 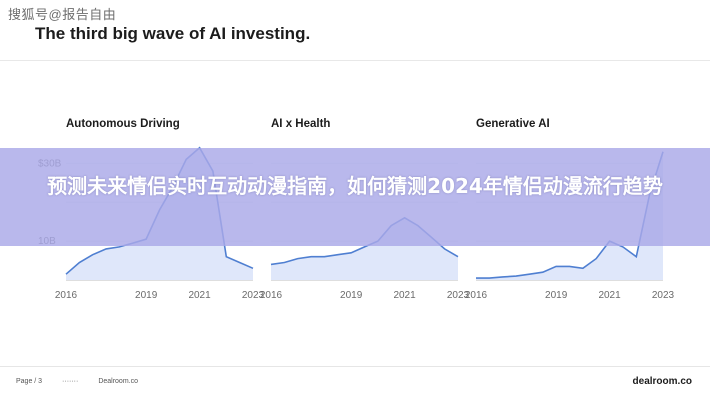 What do you see at coordinates (123, 124) in the screenshot?
I see `panel-title-autonomous-driving: Autonomous Driving` at bounding box center [123, 124].